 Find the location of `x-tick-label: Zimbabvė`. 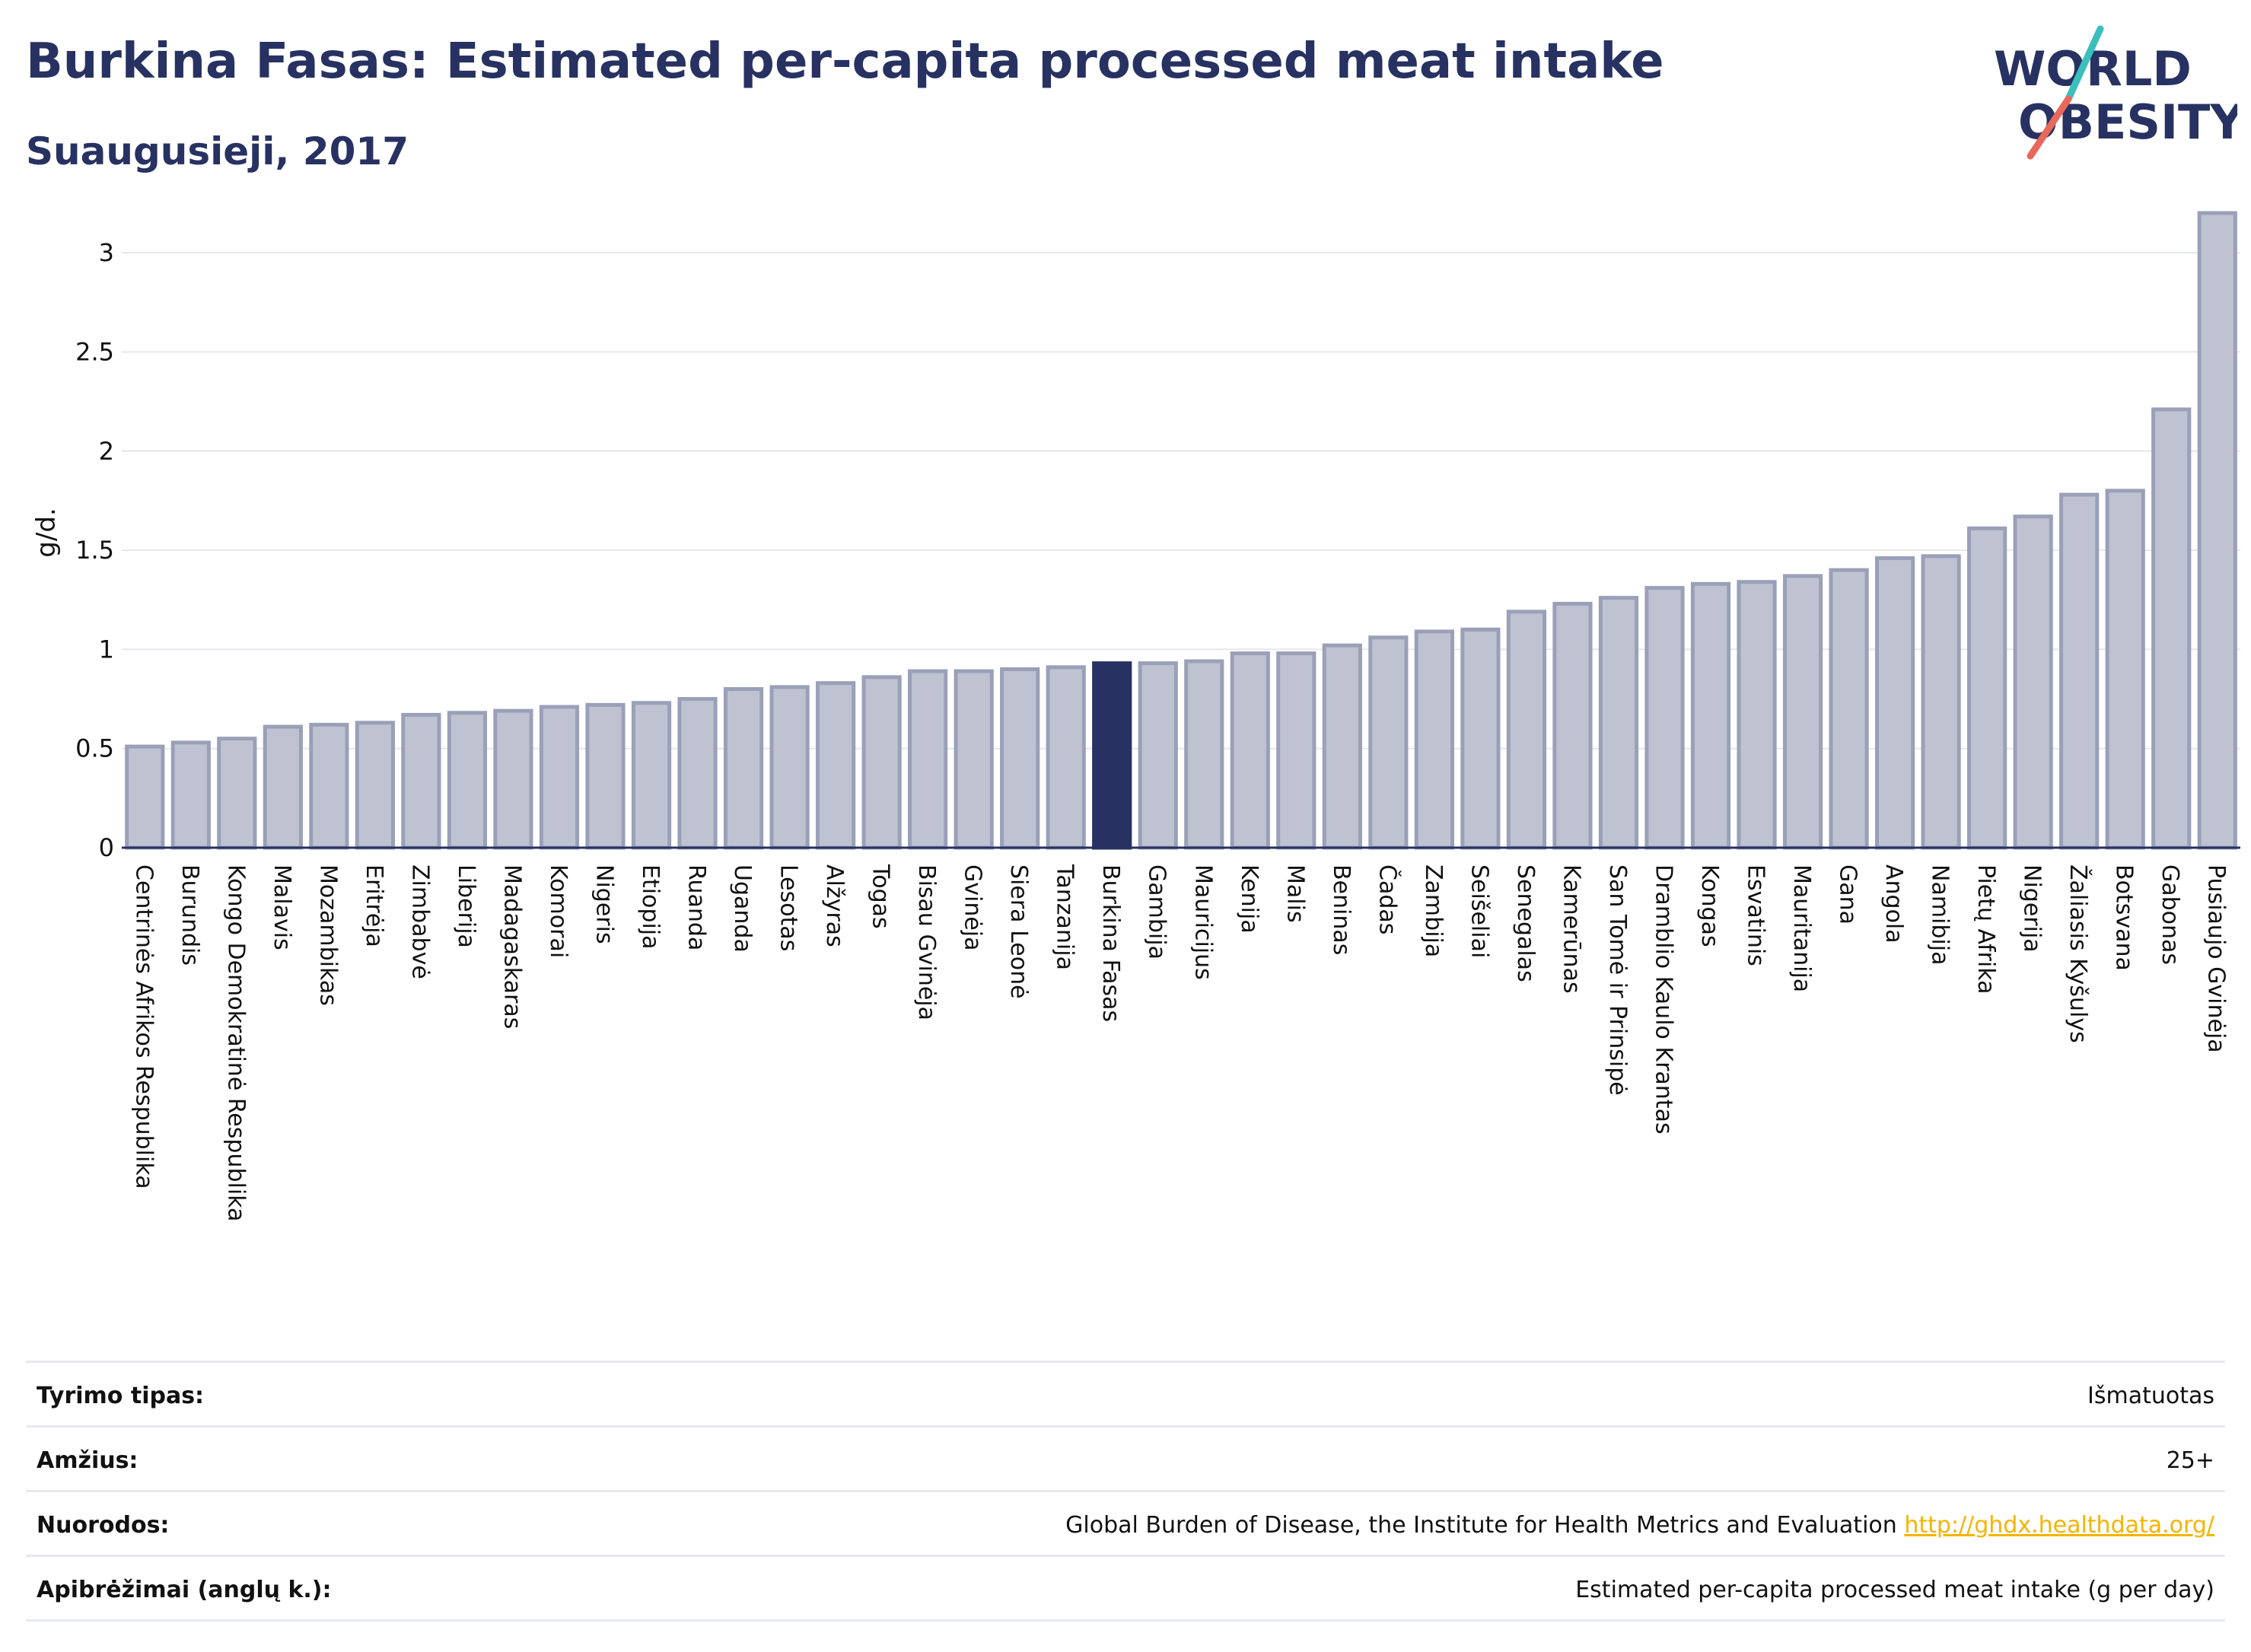

x-tick-label: Zimbabvė is located at coordinates (419, 922).